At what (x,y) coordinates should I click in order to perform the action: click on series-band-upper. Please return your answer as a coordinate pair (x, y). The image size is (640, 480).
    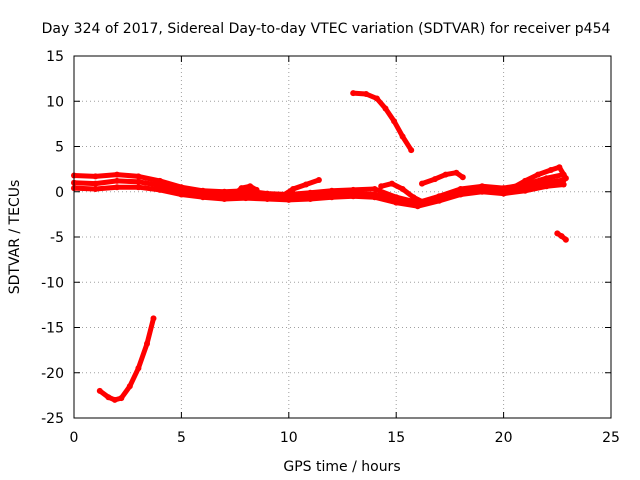
    Looking at the image, I should click on (319, 189).